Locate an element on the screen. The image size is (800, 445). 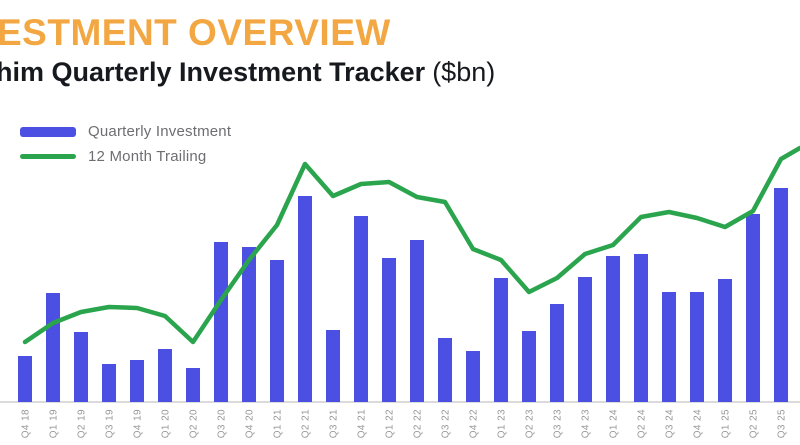
x-axis-label-q1-21: Q1 21 is located at coordinates (278, 423).